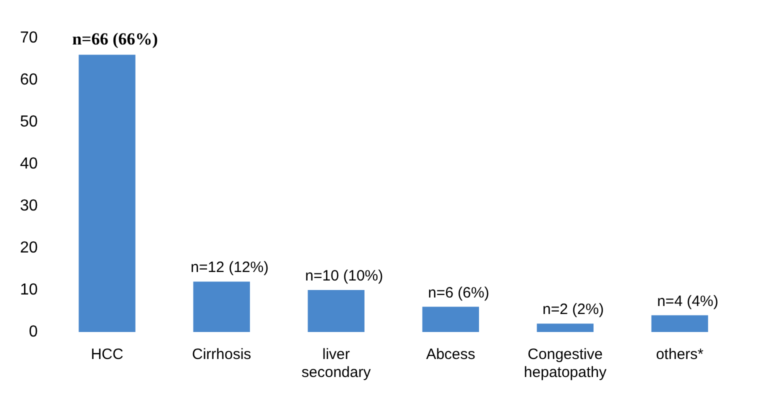  What do you see at coordinates (344, 276) in the screenshot?
I see `data-label: n=10 (10%)` at bounding box center [344, 276].